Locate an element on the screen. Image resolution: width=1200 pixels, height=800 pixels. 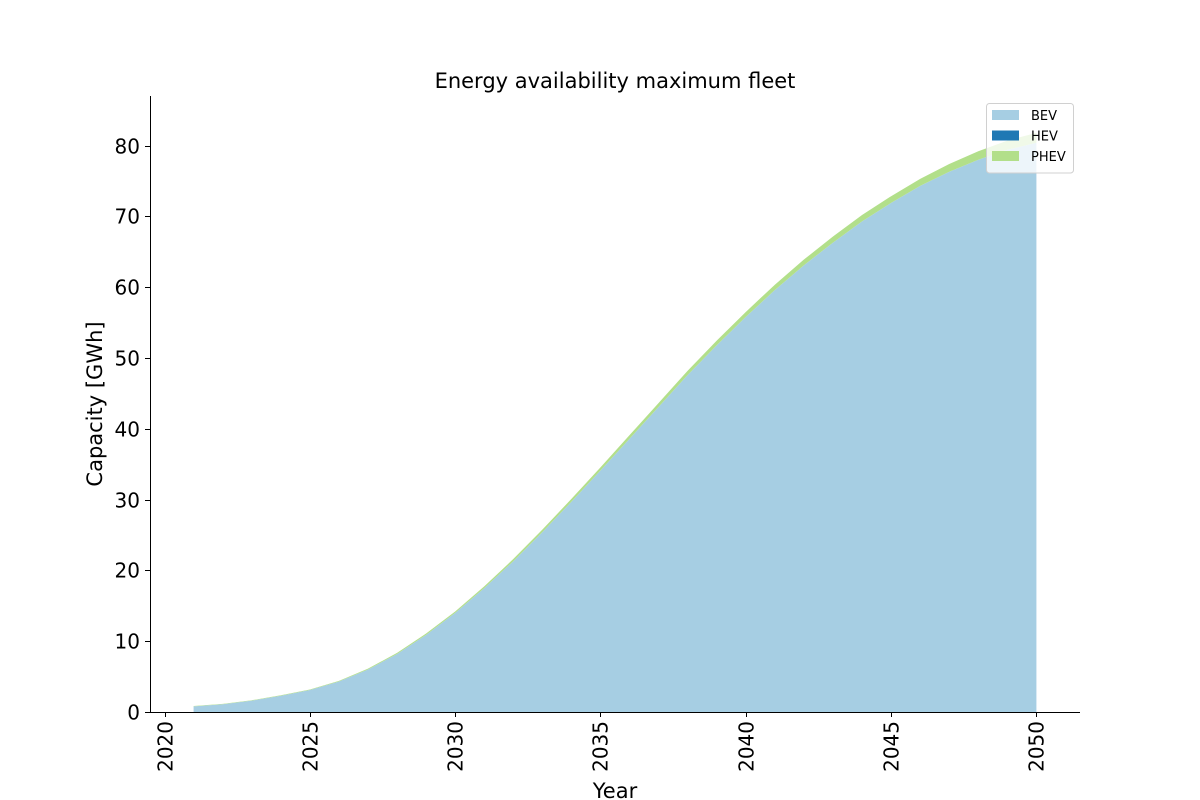
y-tick-label: 20 is located at coordinates (127, 571).